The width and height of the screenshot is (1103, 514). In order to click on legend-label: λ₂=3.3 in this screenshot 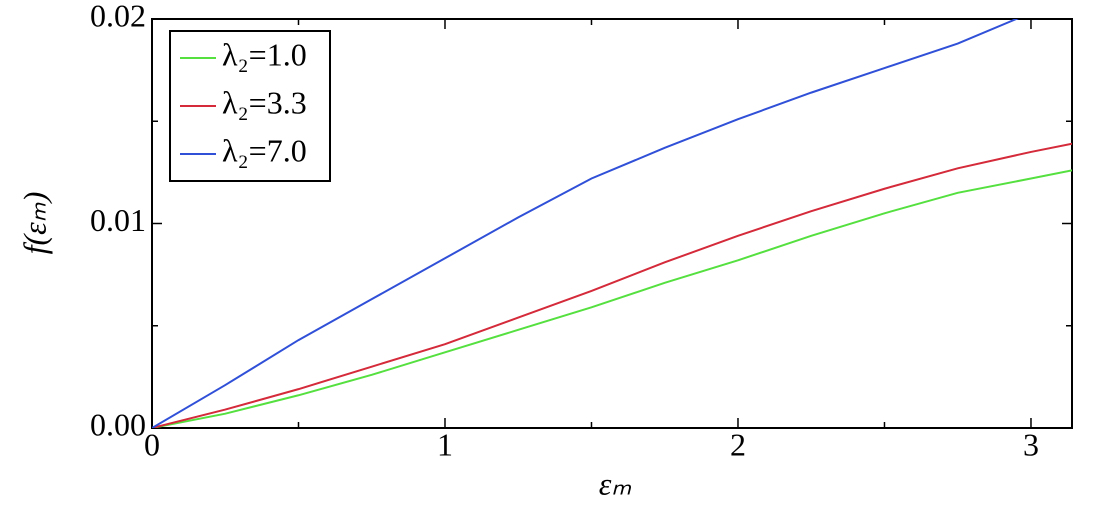, I will do `click(264, 102)`.